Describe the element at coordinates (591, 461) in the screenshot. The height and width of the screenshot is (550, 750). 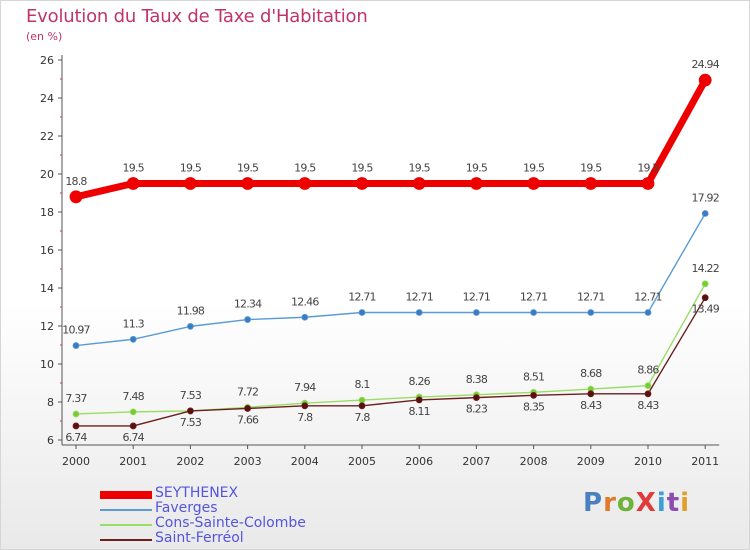
I see `x-tick-label: 2009` at that location.